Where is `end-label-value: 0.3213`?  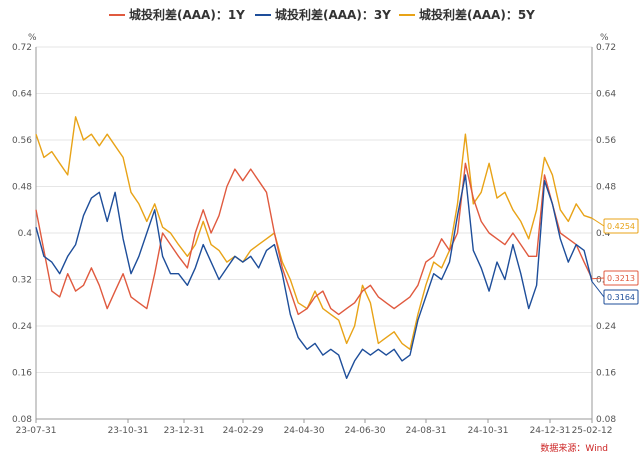
end-label-value: 0.3213 is located at coordinates (621, 278).